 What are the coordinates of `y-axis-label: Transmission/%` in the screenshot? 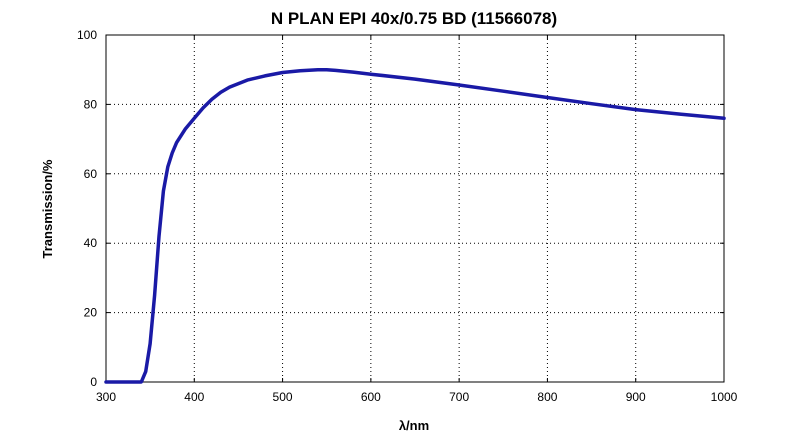 It's located at (47, 208).